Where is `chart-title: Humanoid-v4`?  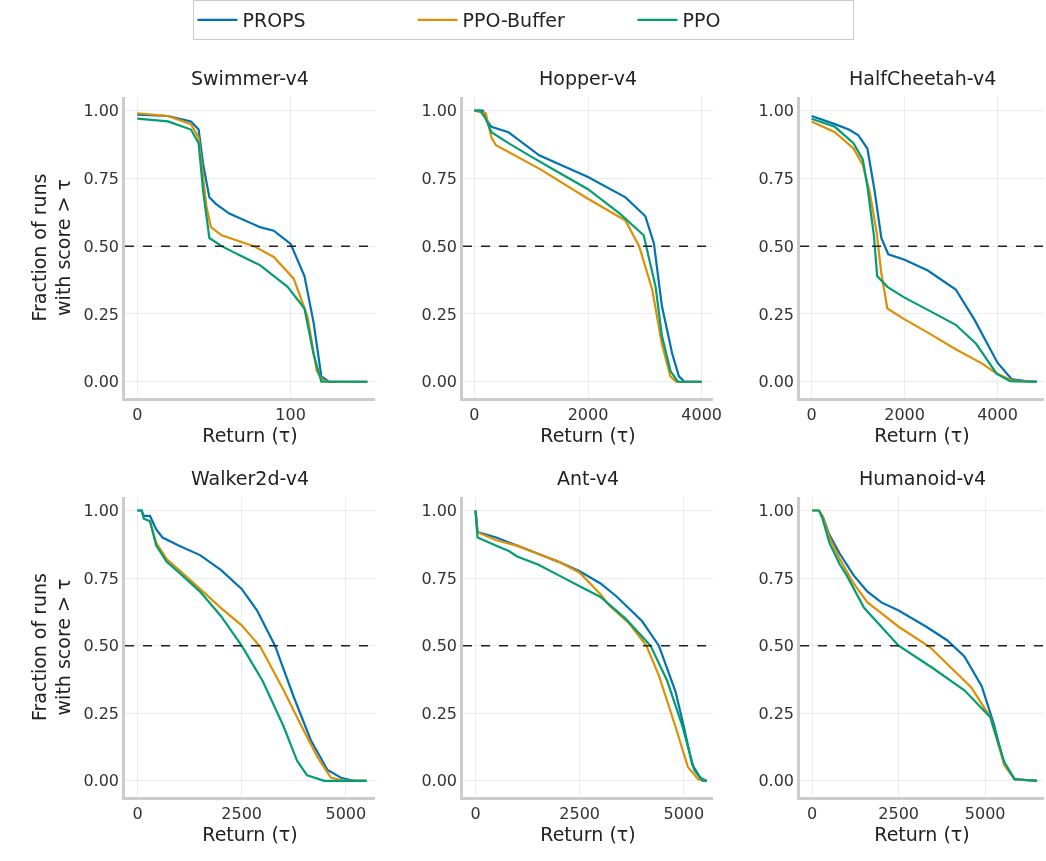 chart-title: Humanoid-v4 is located at coordinates (923, 478).